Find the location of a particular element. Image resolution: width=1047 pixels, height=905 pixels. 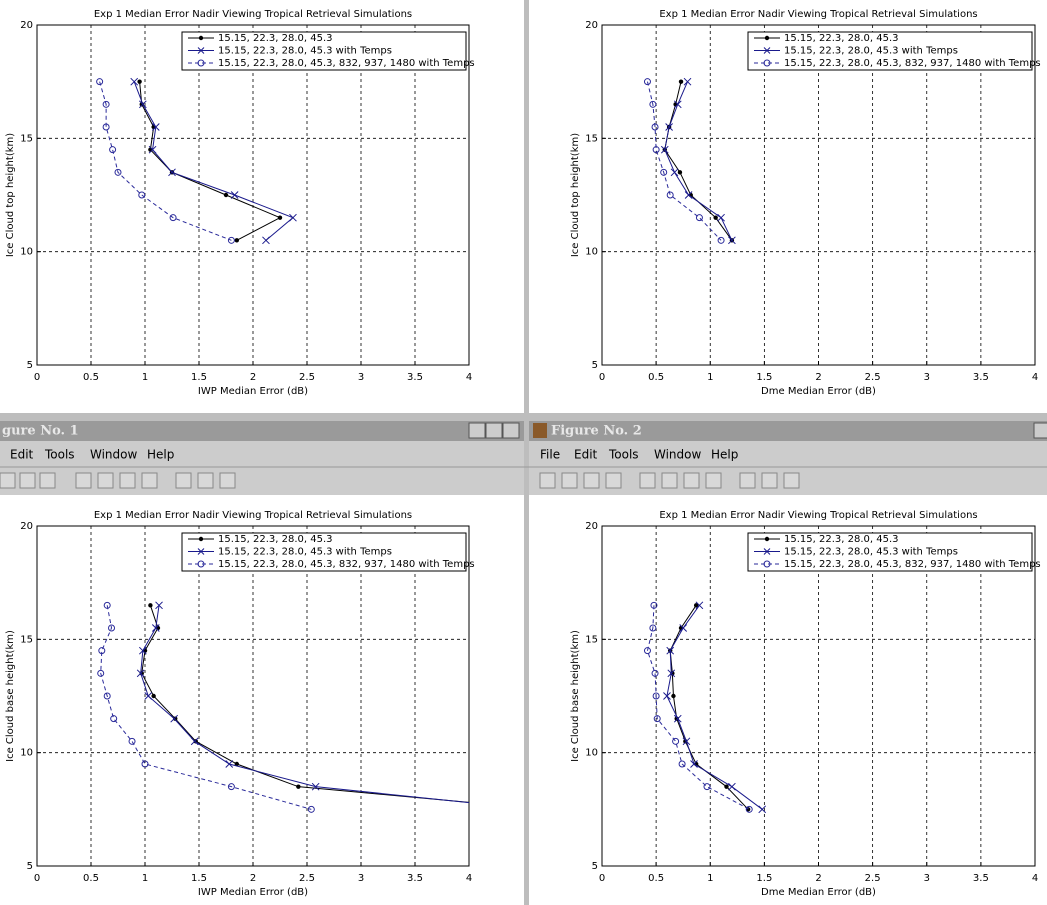

x-axis-label: Dme Median Error (dB) is located at coordinates (818, 391).